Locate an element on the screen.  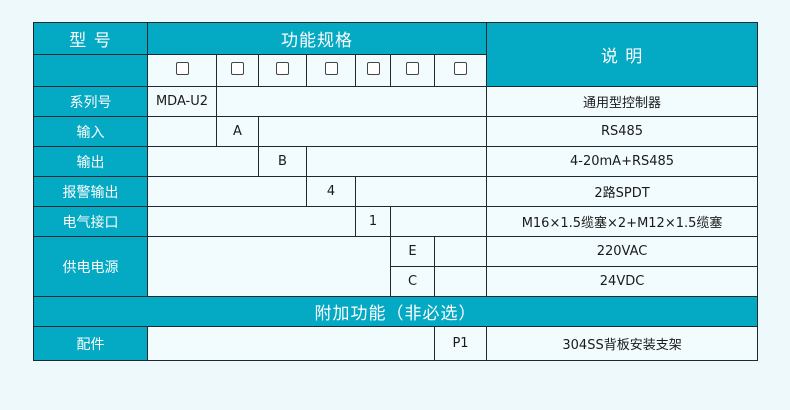
row-code: MDA-U2 is located at coordinates (182, 101).